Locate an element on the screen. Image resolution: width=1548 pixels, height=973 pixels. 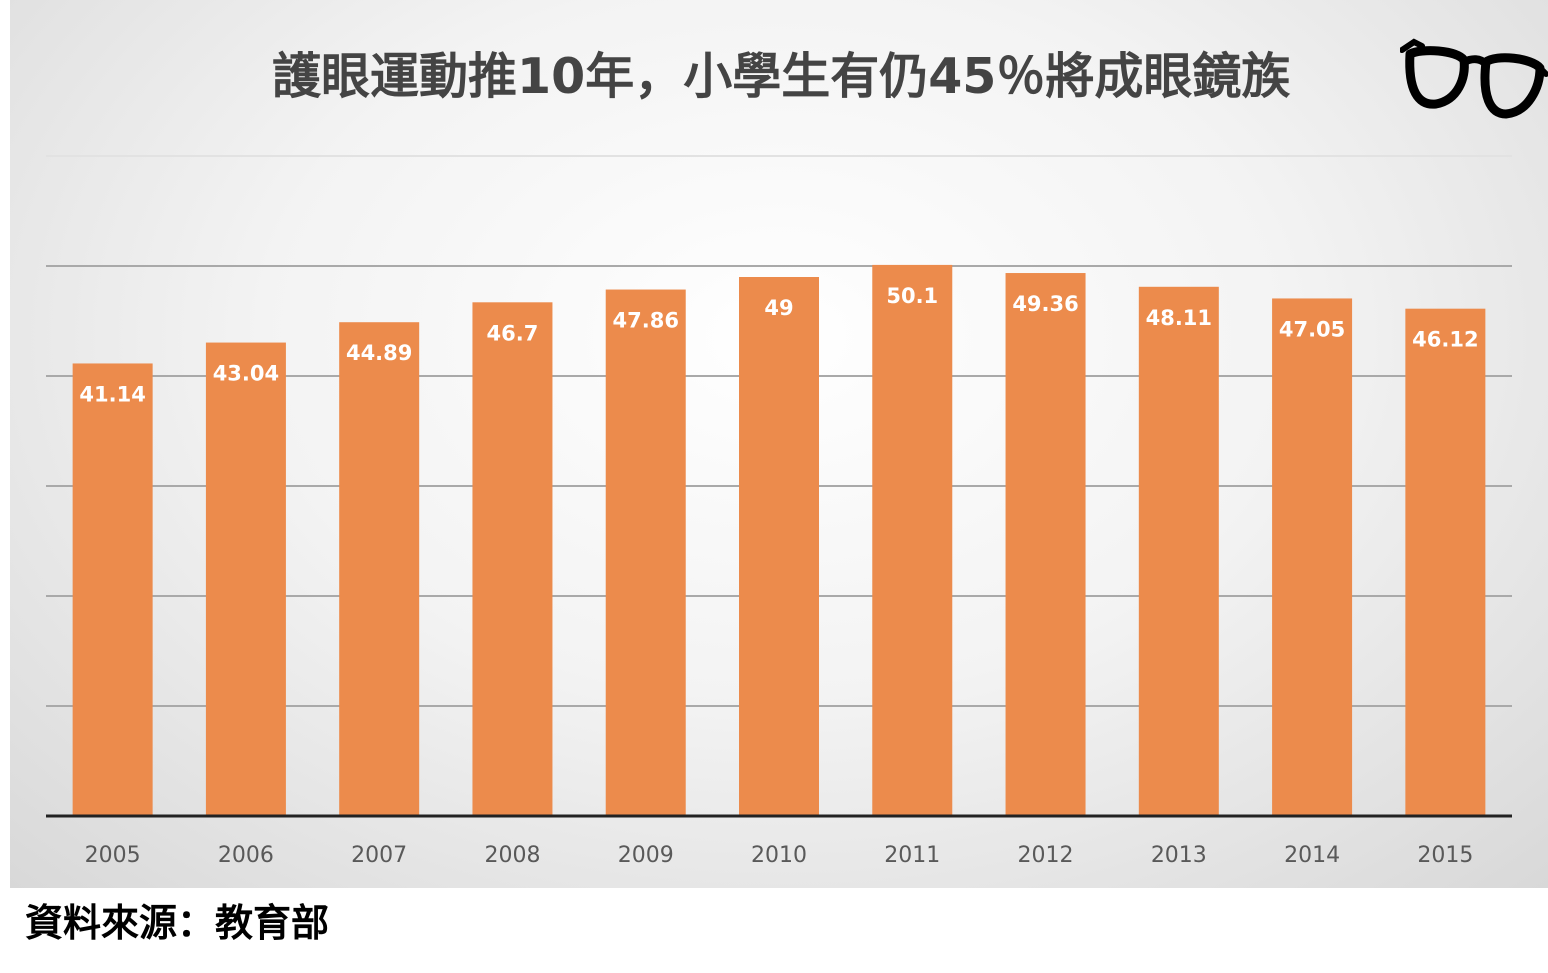
x-tick-label: 2015 is located at coordinates (1445, 855).